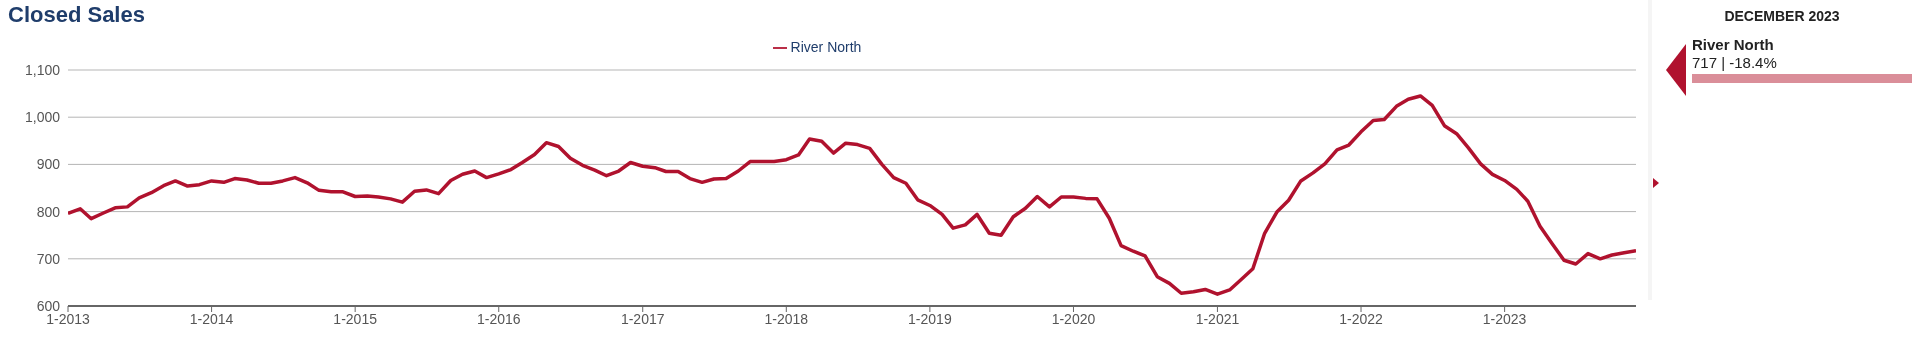  Describe the element at coordinates (77, 15) in the screenshot. I see `chart-title: Closed Sales` at that location.